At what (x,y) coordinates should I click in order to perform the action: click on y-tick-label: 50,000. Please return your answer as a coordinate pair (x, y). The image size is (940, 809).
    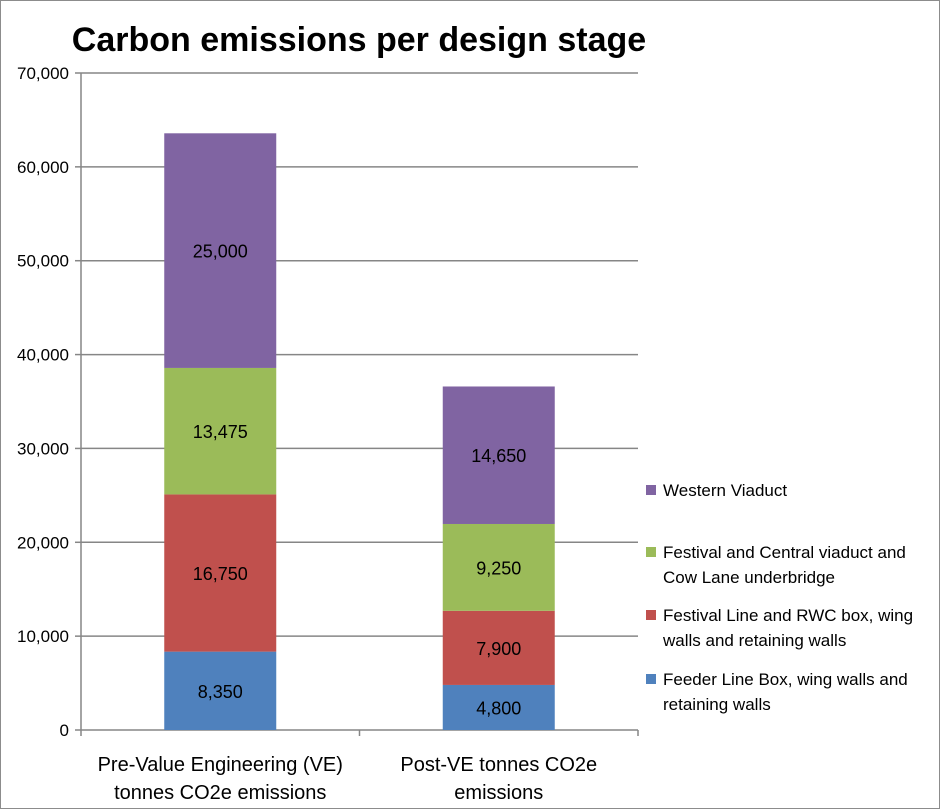
    Looking at the image, I should click on (43, 261).